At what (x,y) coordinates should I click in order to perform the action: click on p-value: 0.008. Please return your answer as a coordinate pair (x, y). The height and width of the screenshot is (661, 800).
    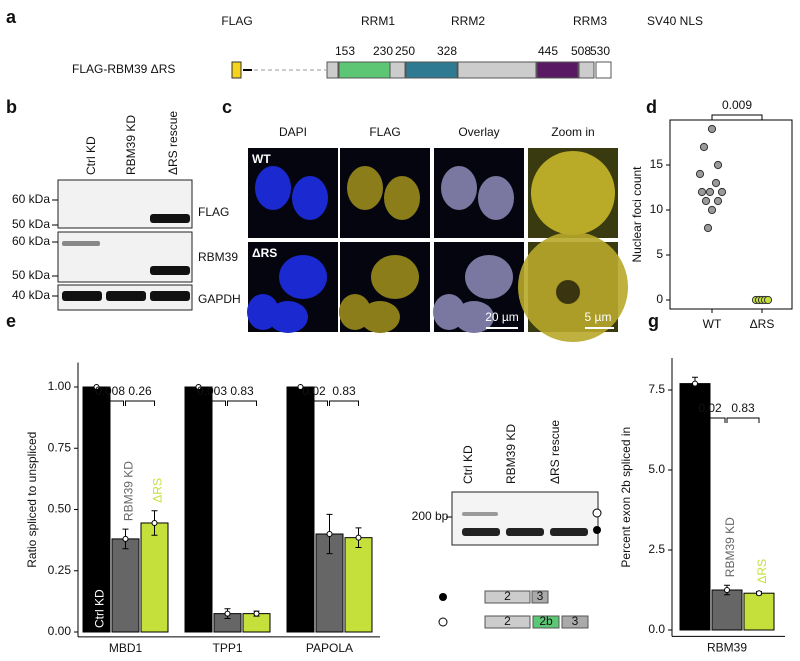
    Looking at the image, I should click on (110, 391).